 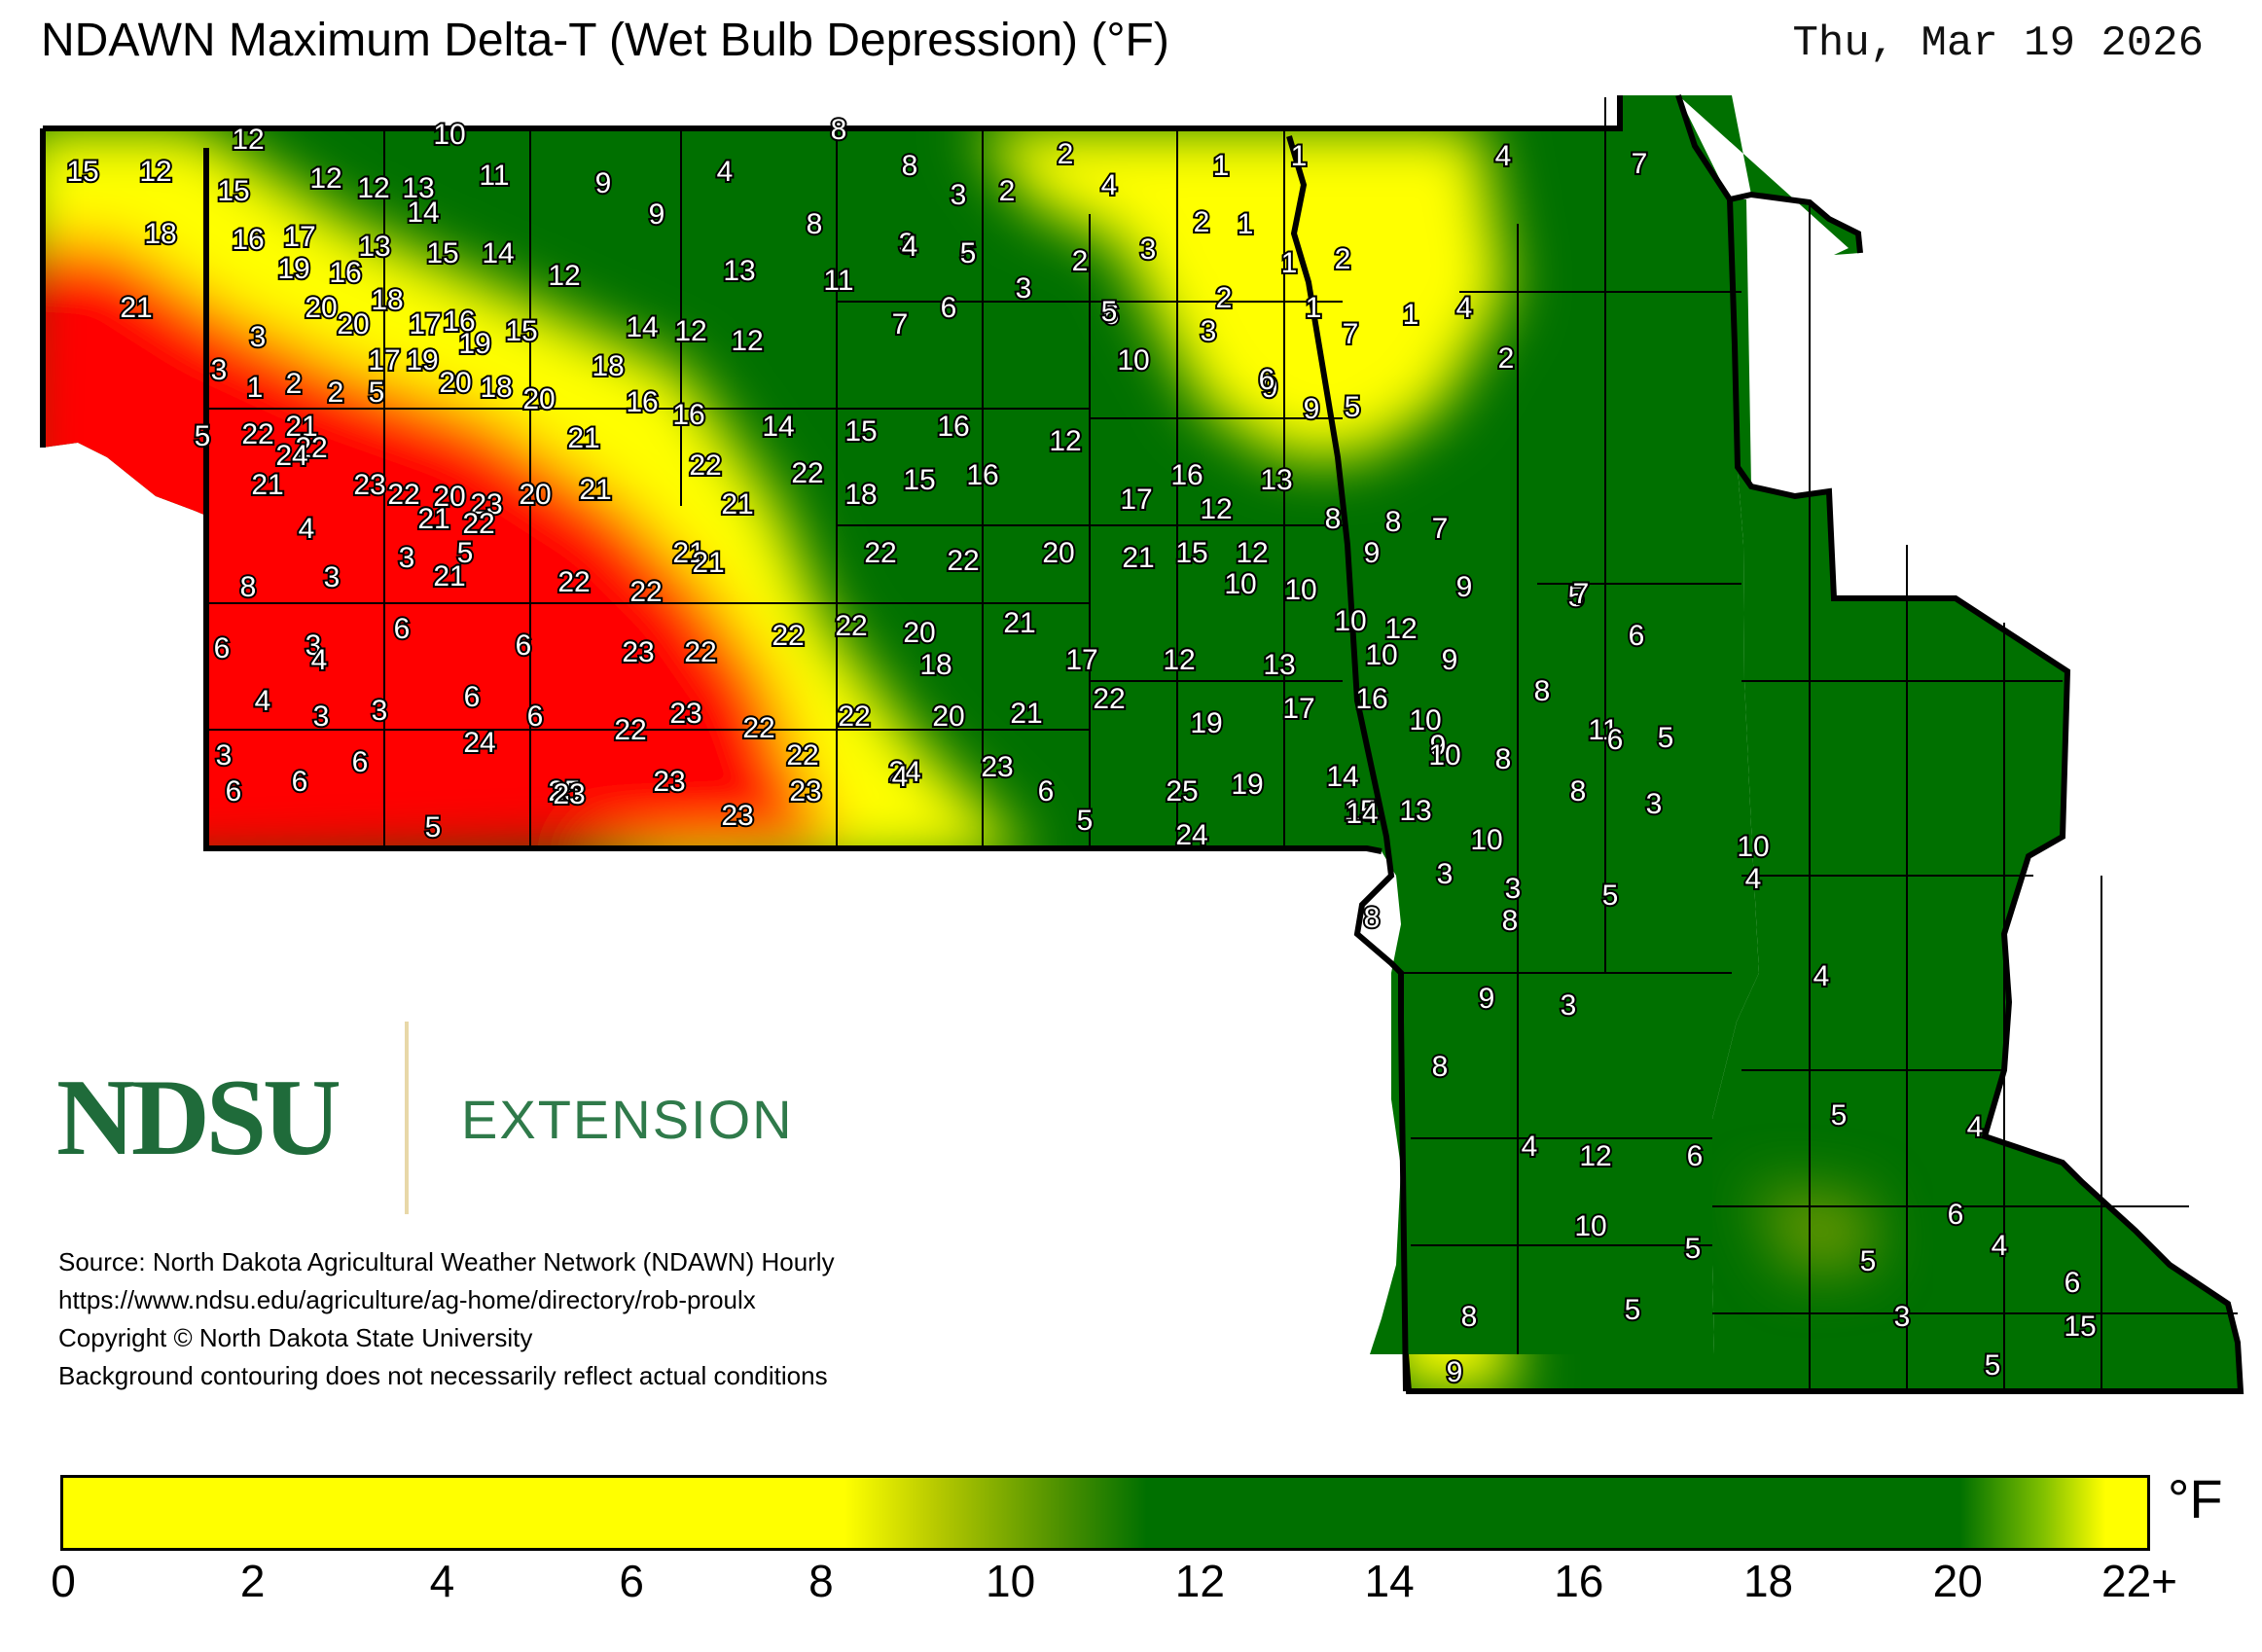 I want to click on legend-tick: 14, so click(x=1389, y=1581).